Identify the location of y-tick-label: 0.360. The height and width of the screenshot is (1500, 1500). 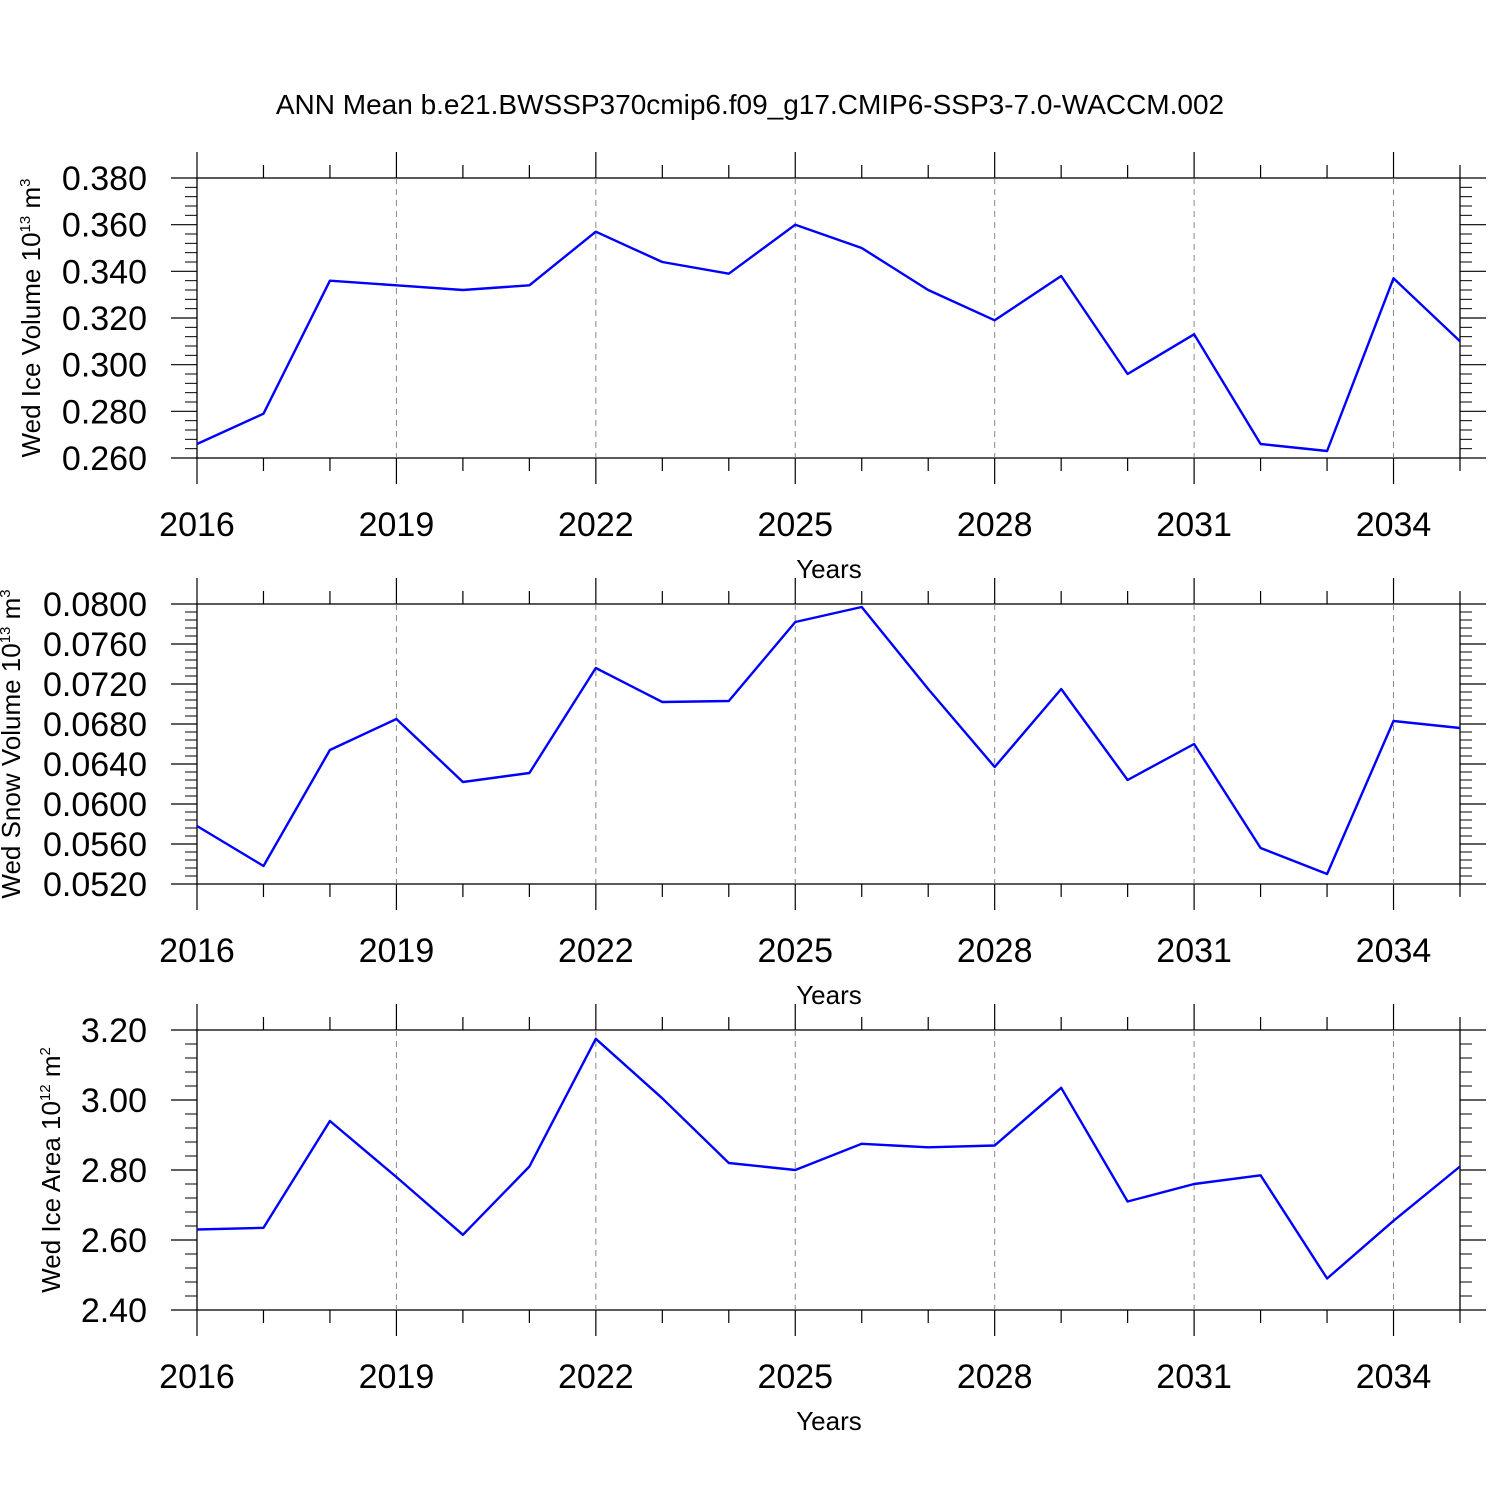
(104, 226).